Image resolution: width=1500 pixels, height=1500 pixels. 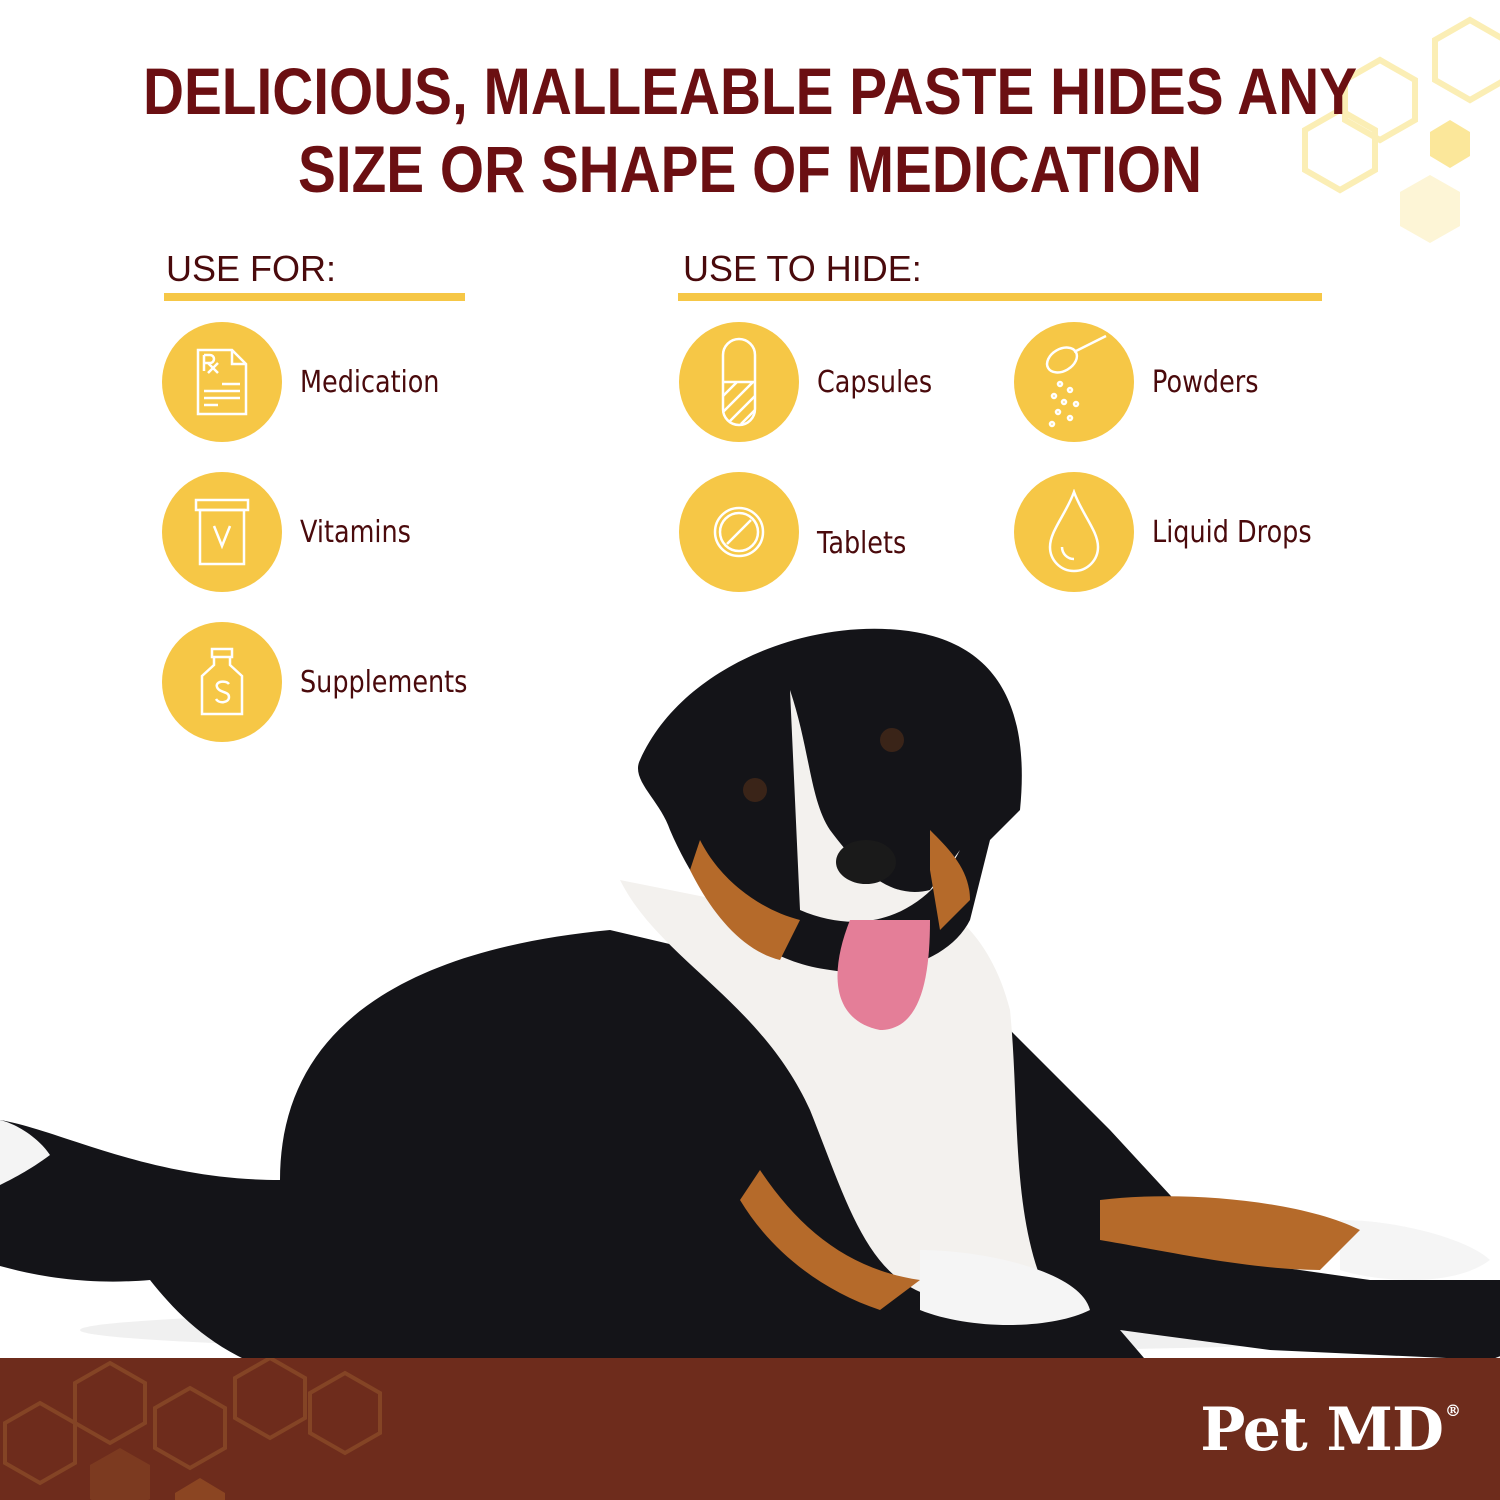 I want to click on use-for-item-vitamins: Vitamins, so click(x=296, y=532).